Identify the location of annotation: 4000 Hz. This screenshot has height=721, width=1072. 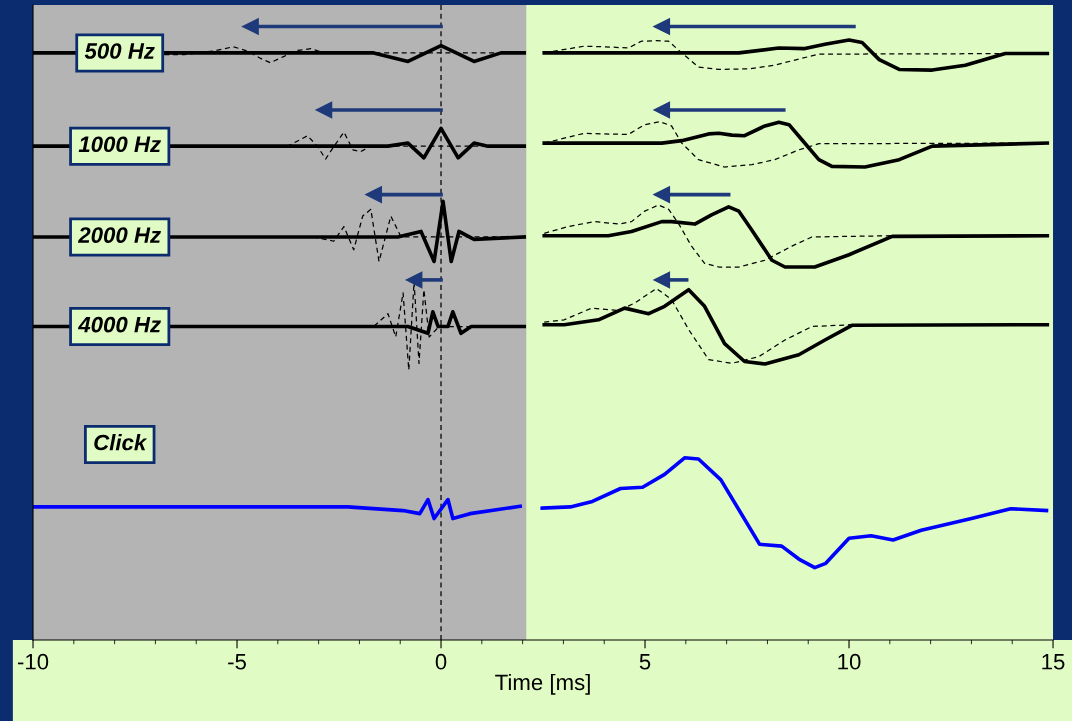
(119, 324).